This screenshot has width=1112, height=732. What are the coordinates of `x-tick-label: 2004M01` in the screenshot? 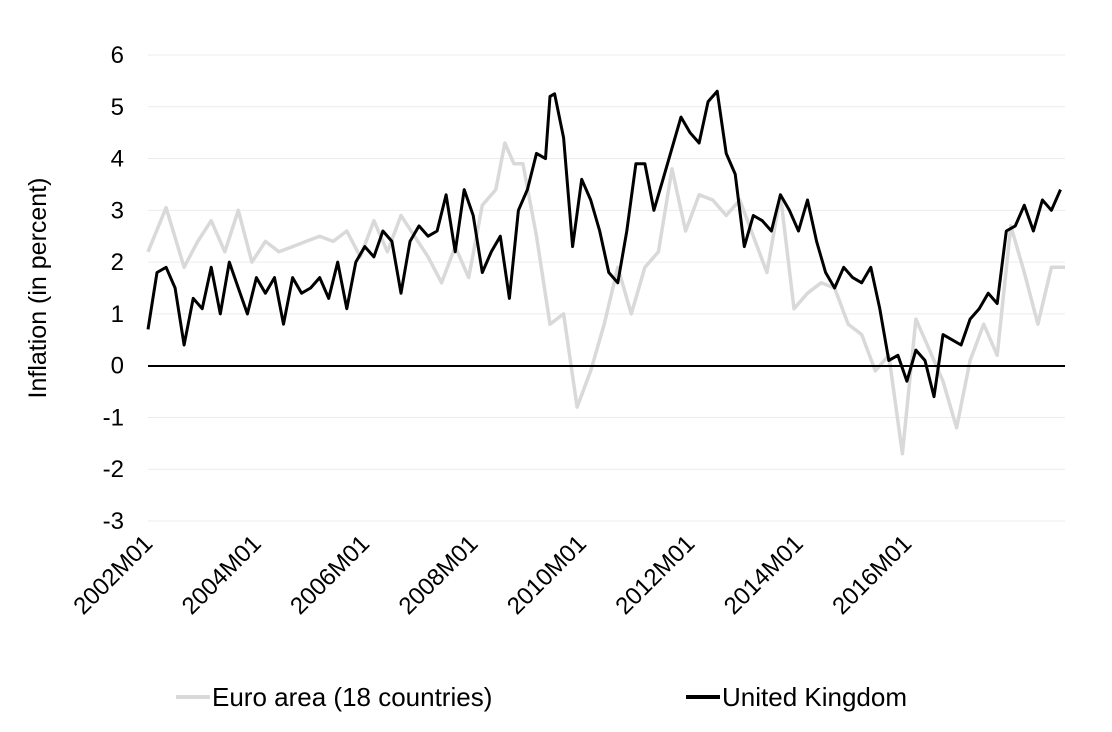 It's located at (222, 575).